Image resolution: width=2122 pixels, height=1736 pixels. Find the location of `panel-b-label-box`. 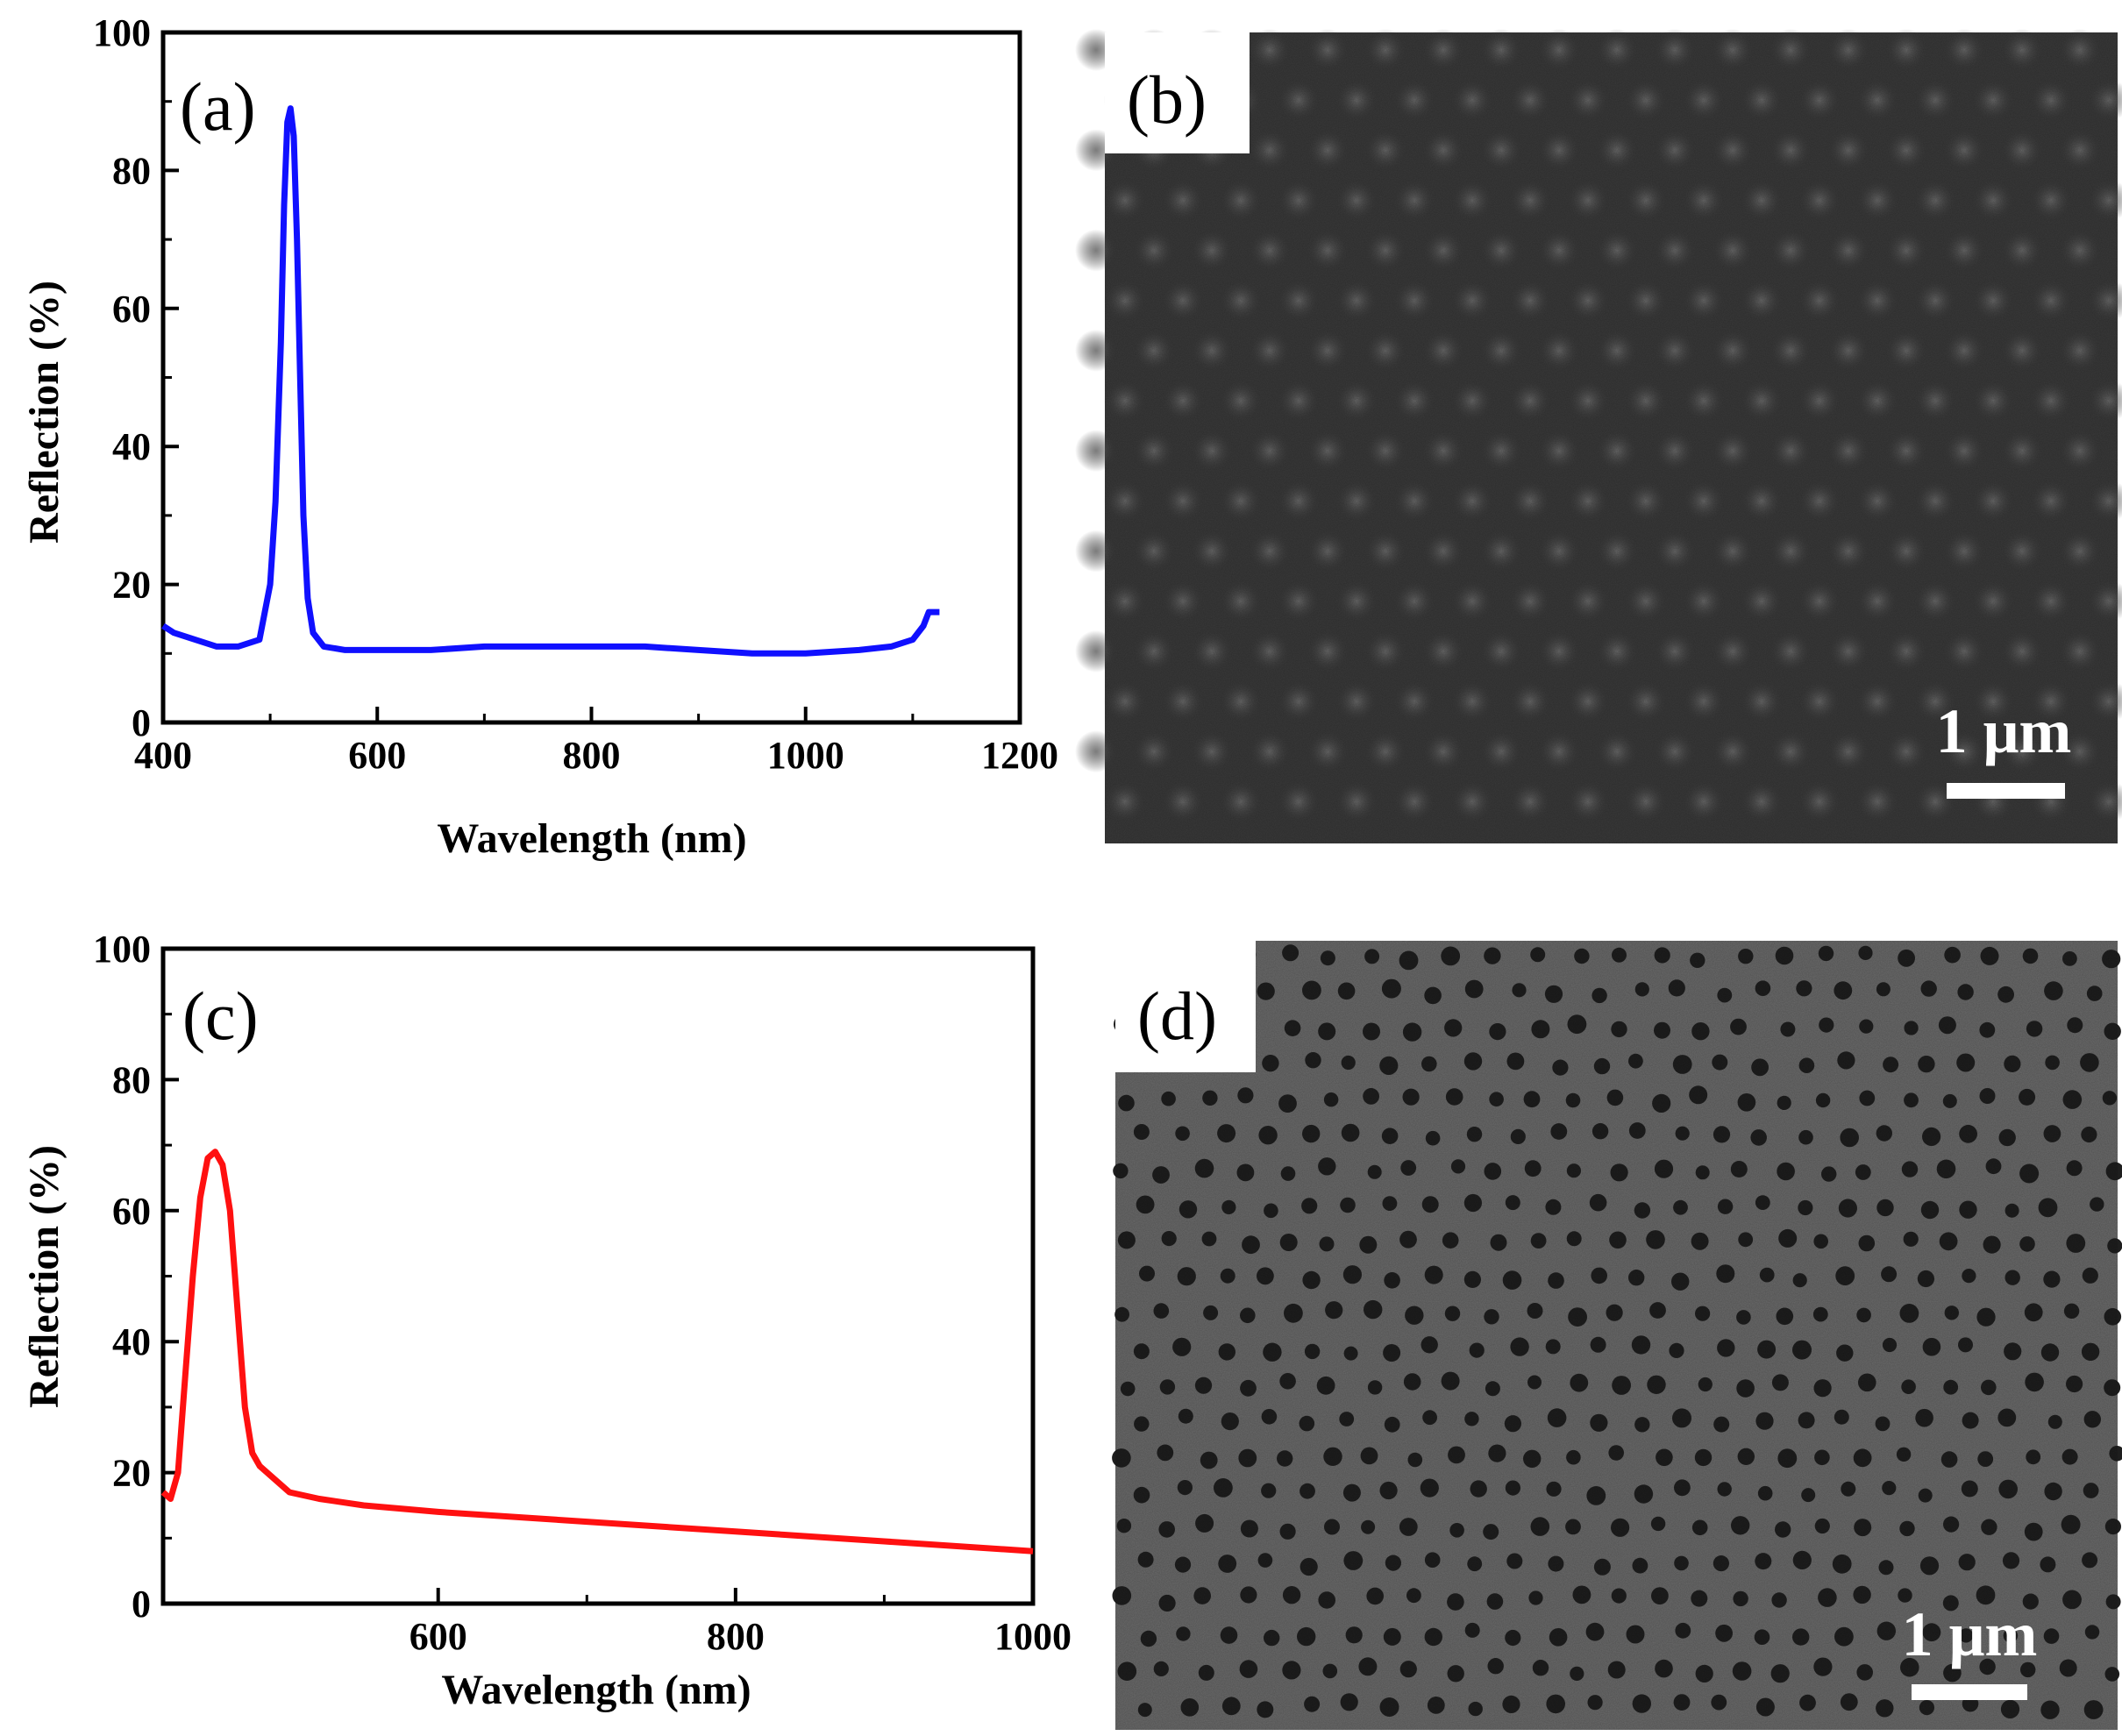

panel-b-label-box is located at coordinates (1177, 92).